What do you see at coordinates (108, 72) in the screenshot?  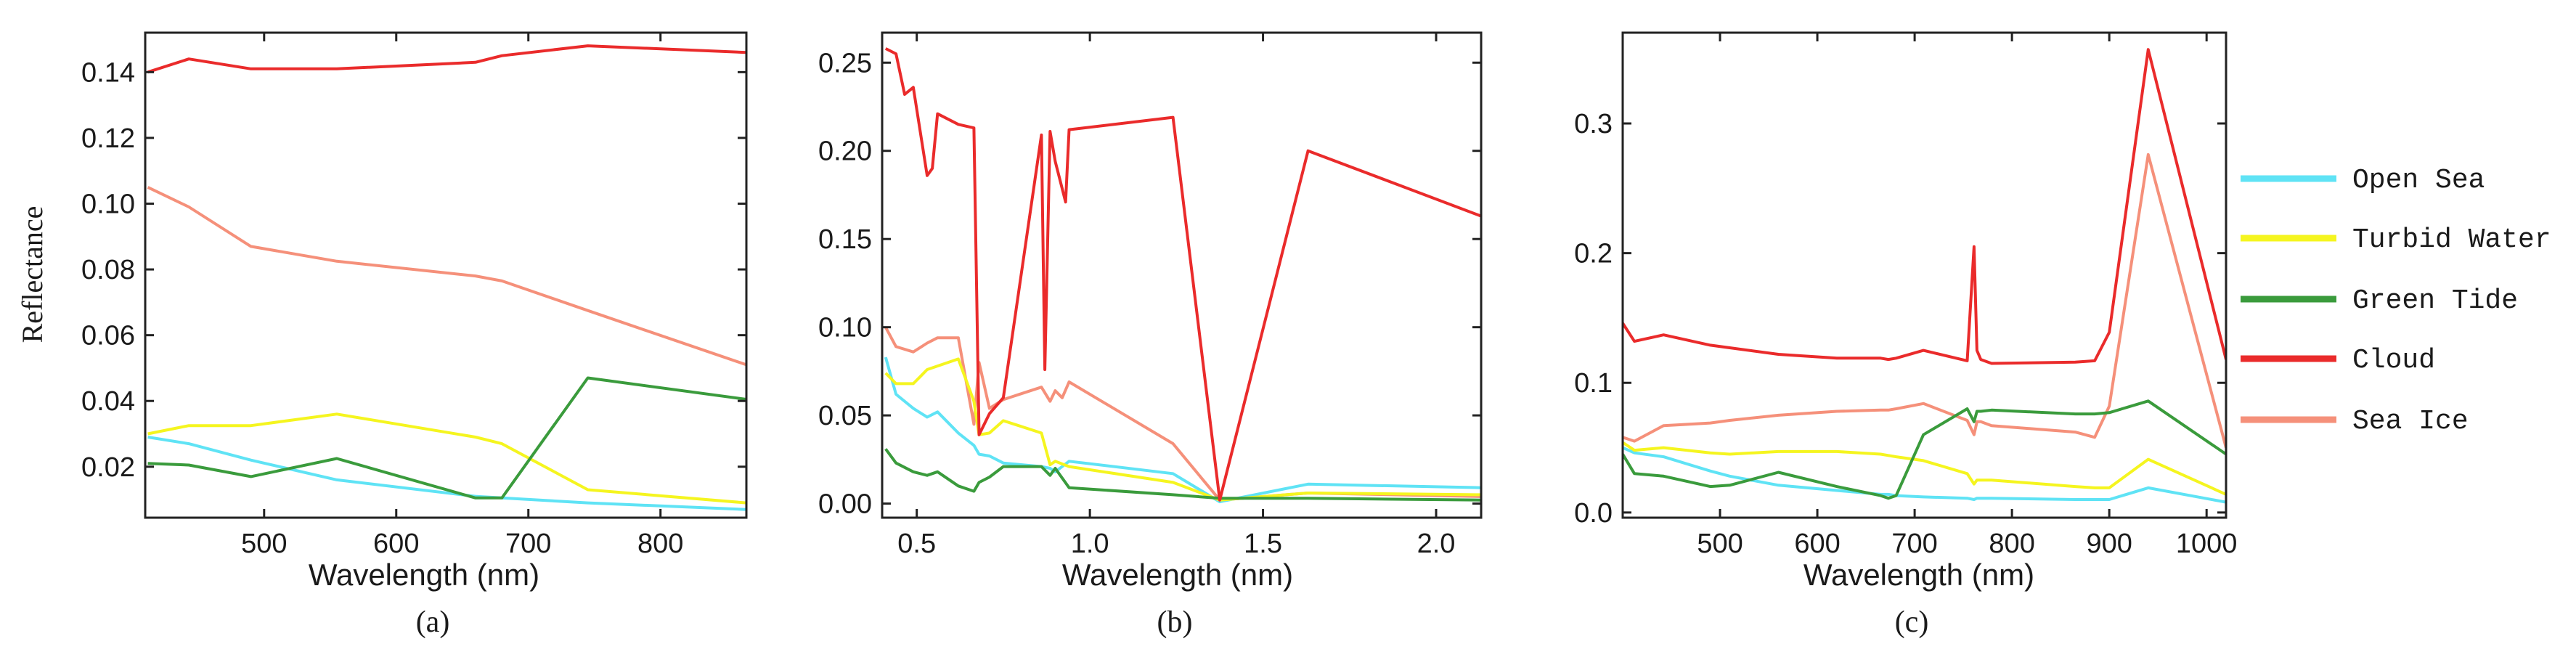 I see `y-tick-label: 0.14` at bounding box center [108, 72].